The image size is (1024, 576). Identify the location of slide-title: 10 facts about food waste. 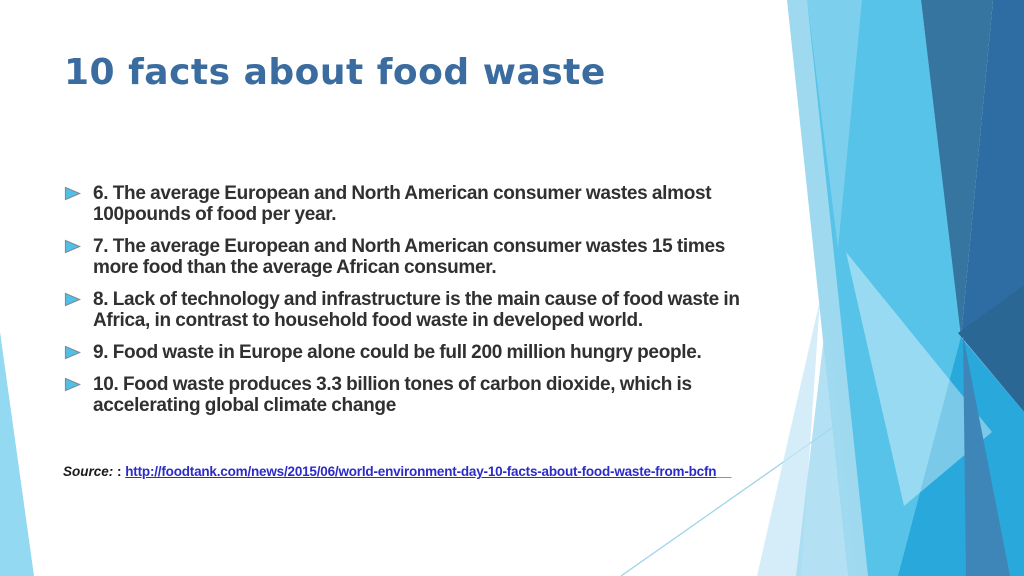
(335, 72).